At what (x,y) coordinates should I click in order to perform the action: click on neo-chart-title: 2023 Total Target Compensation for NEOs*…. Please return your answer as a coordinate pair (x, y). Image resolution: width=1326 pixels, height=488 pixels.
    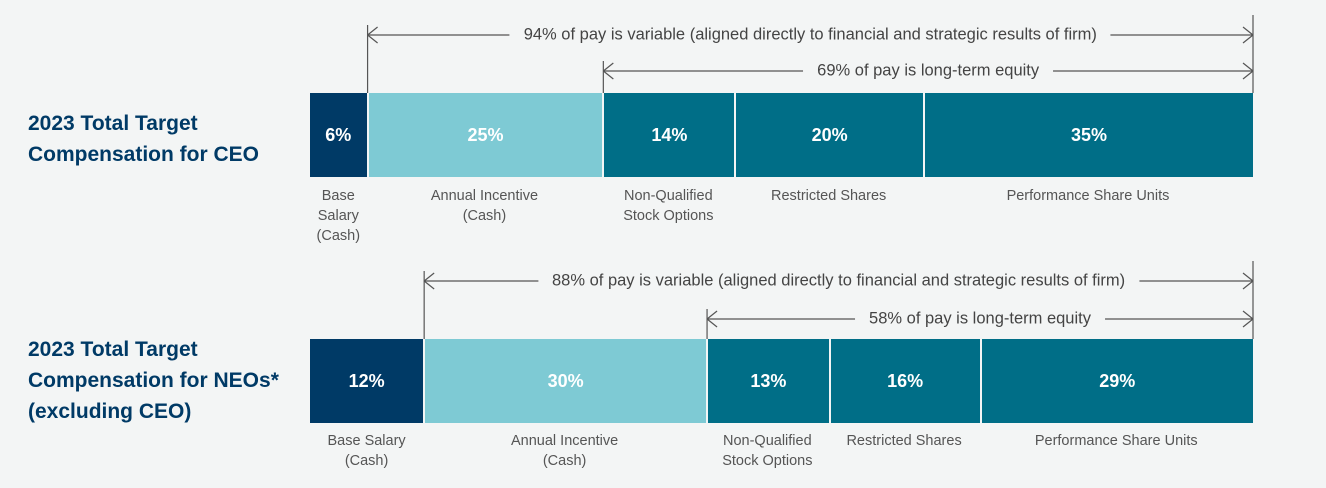
    Looking at the image, I should click on (153, 380).